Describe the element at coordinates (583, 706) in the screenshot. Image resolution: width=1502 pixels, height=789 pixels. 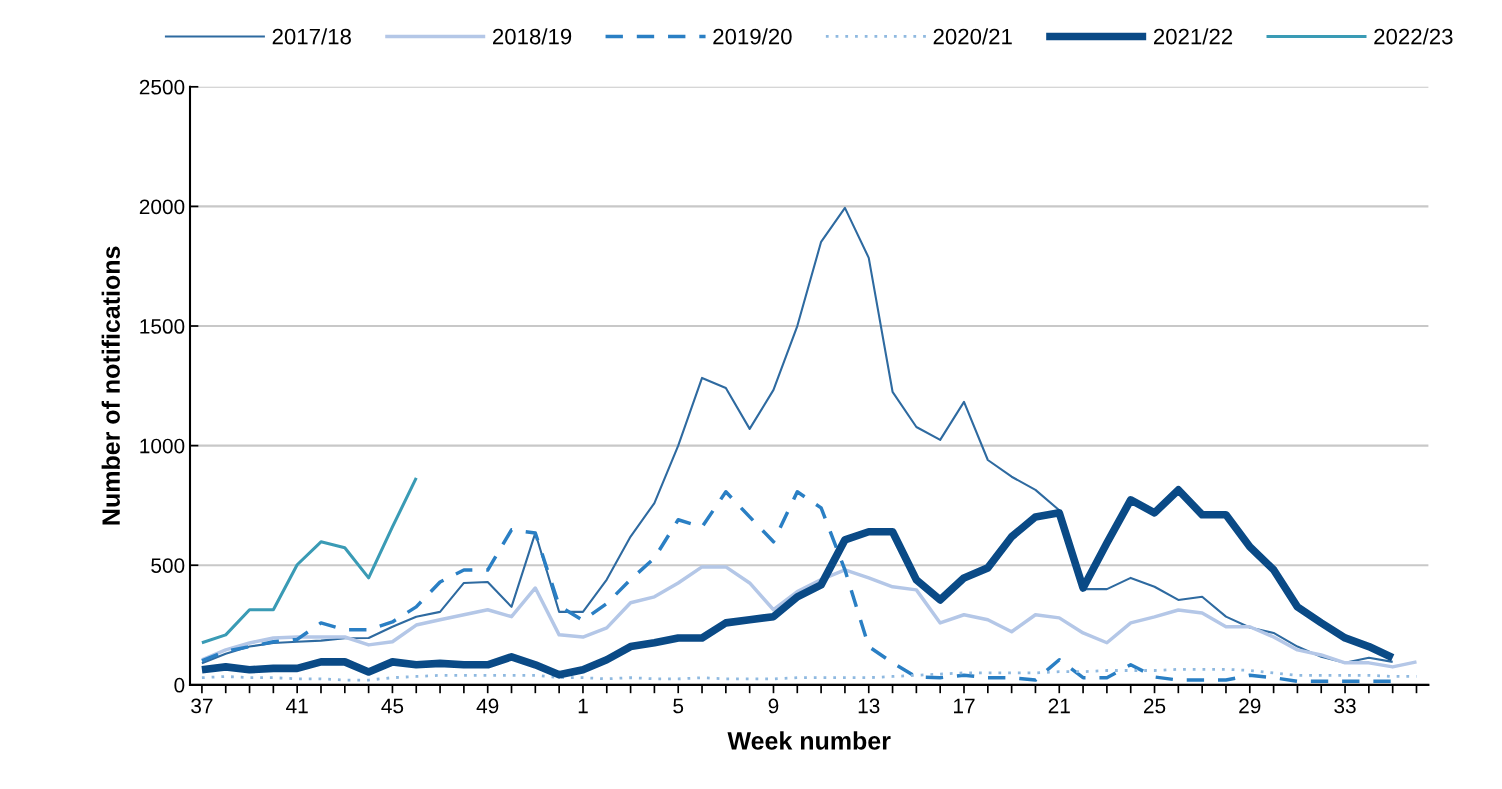
I see `x-tick-label: 1` at that location.